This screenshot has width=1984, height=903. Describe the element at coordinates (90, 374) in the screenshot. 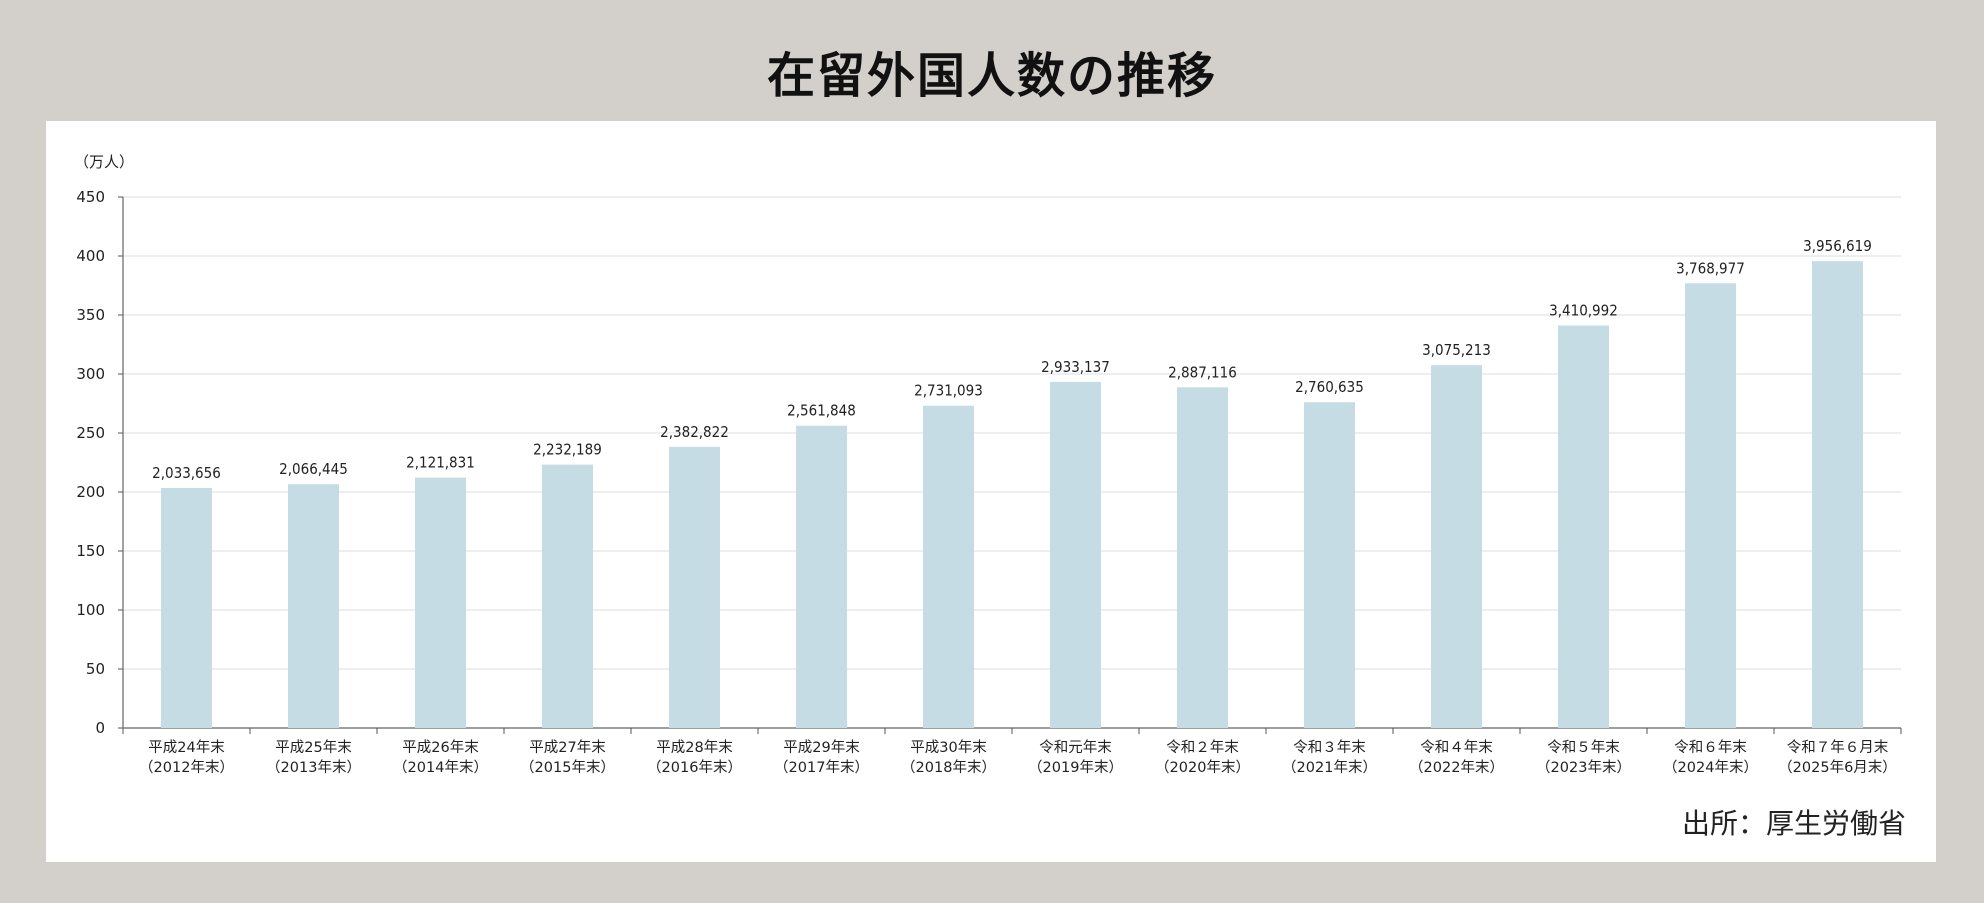

I see `y-tick-label: 300` at that location.